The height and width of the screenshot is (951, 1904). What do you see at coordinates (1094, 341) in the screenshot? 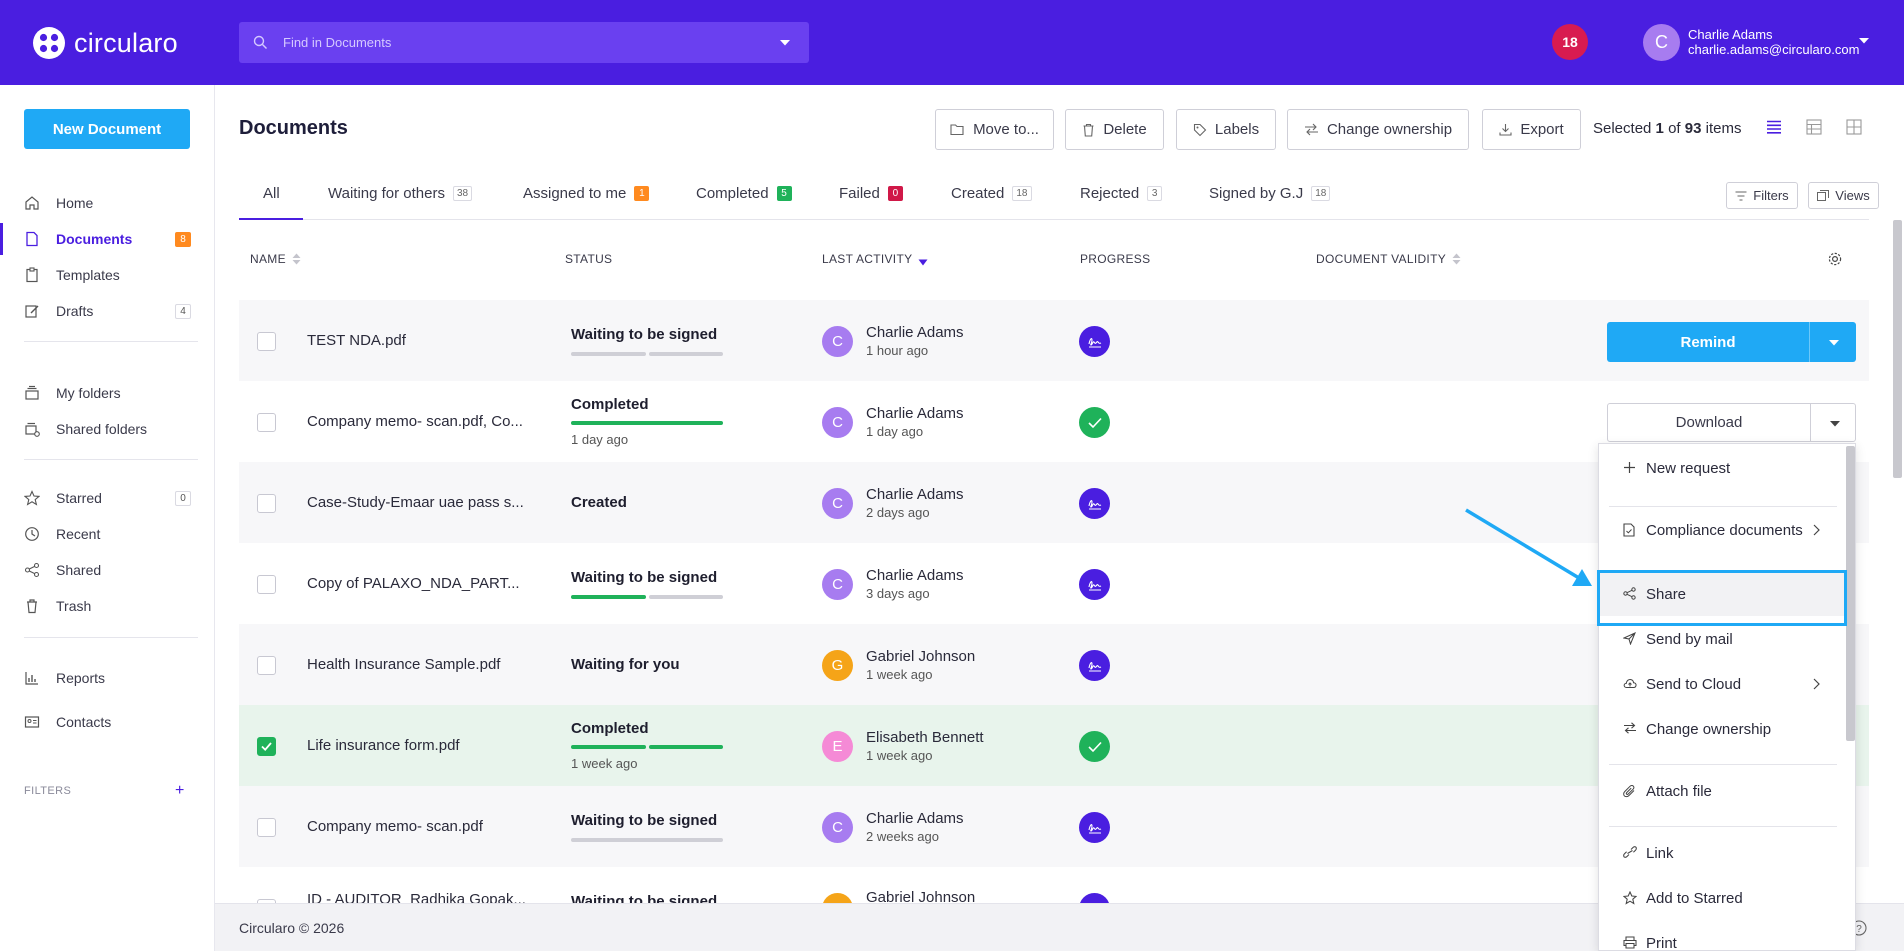
I see `progress-signature-icon` at bounding box center [1094, 341].